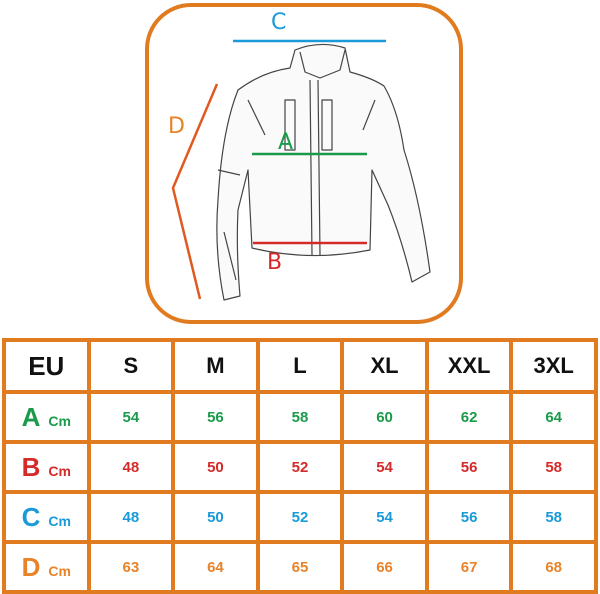 The image size is (600, 594). What do you see at coordinates (384, 366) in the screenshot?
I see `header-size: XL` at bounding box center [384, 366].